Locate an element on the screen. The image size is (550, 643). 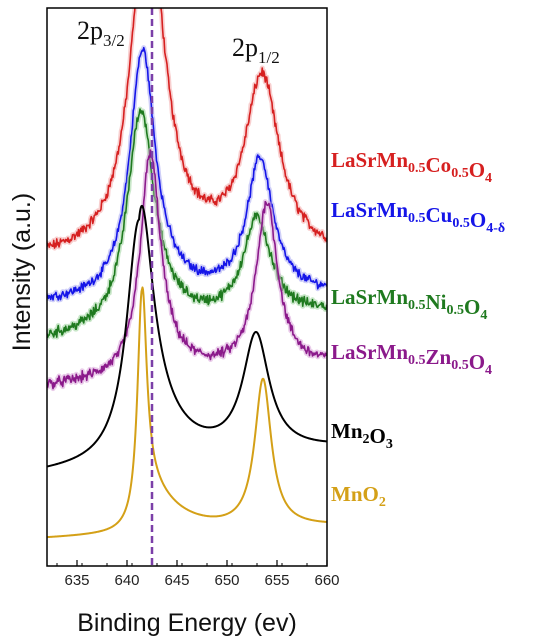
x-axis-ticks: 635 640 645 650 655 660 is located at coordinates (198, 574).